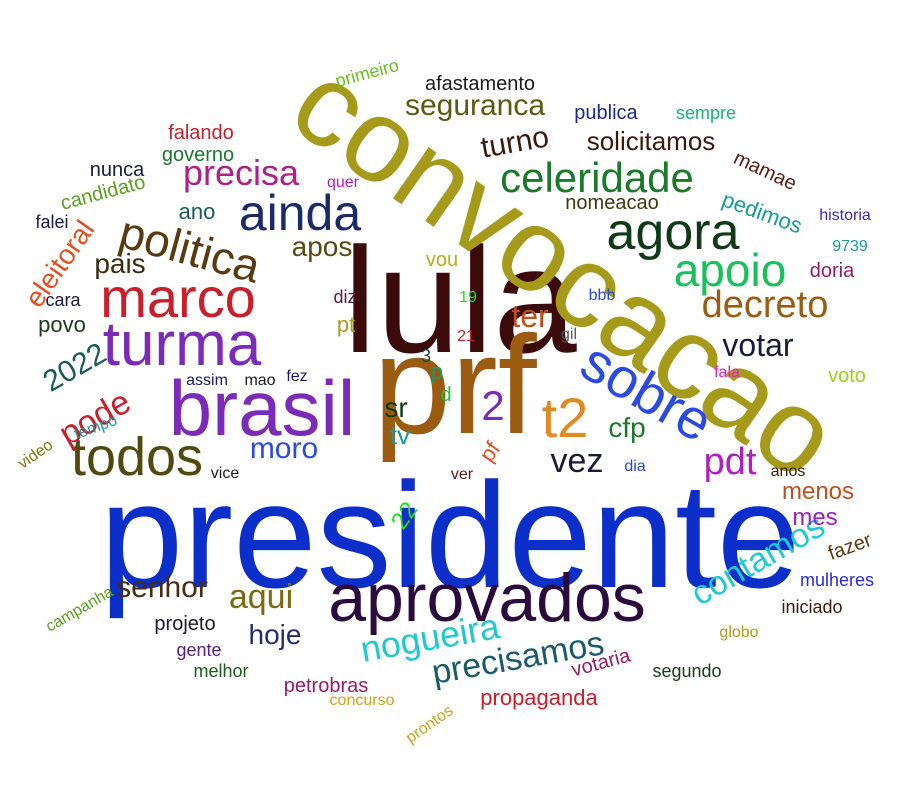 This screenshot has width=900, height=800. What do you see at coordinates (727, 372) in the screenshot?
I see `word-fala: fala` at bounding box center [727, 372].